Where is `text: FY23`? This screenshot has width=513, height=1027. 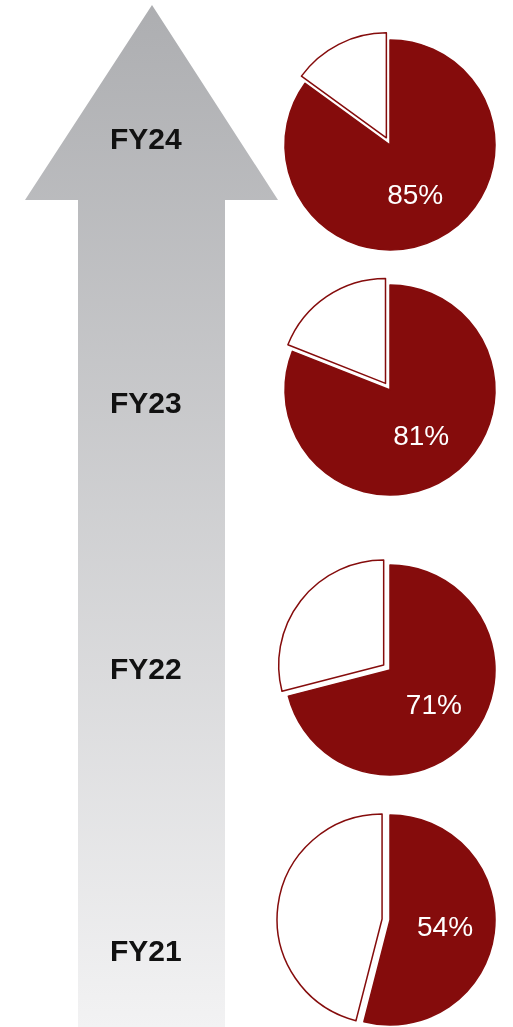 text: FY23 is located at coordinates (146, 402).